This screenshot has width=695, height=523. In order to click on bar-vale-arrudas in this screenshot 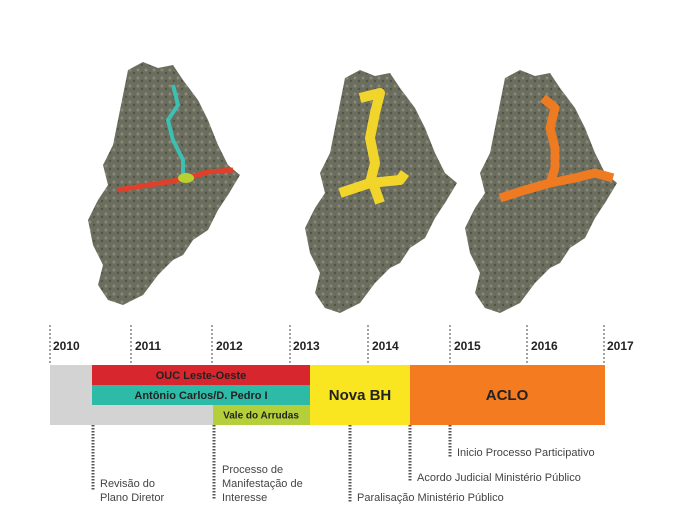, I will do `click(261, 415)`.